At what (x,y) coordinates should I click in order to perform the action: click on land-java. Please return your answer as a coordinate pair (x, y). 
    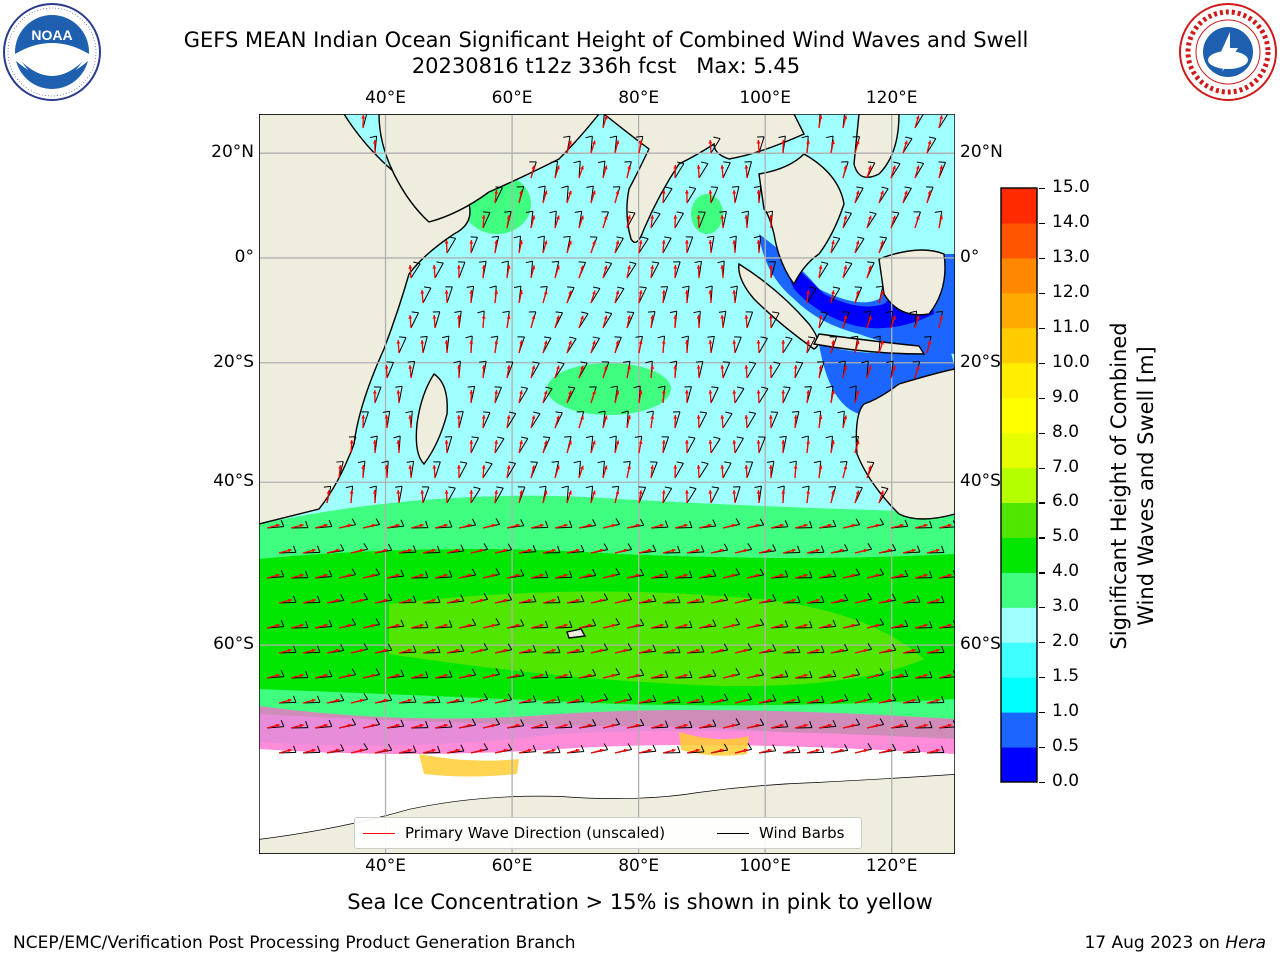
    Looking at the image, I should click on (869, 344).